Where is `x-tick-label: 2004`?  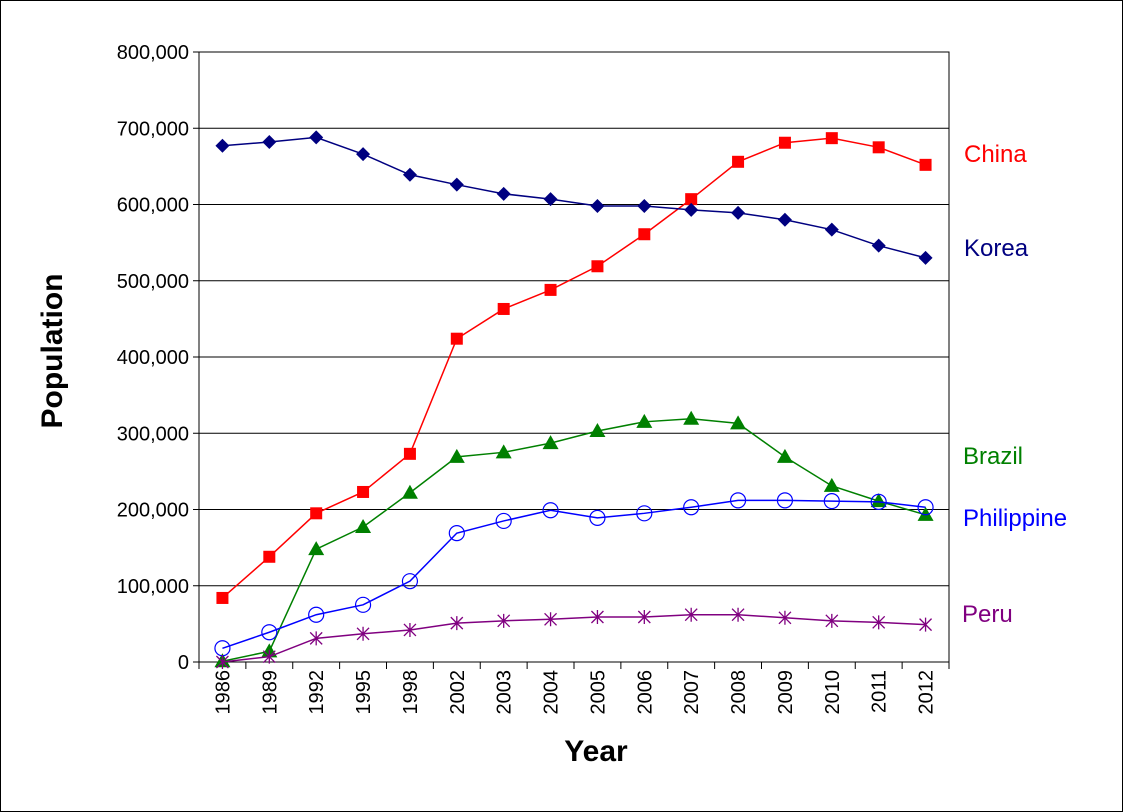
x-tick-label: 2004 is located at coordinates (552, 692).